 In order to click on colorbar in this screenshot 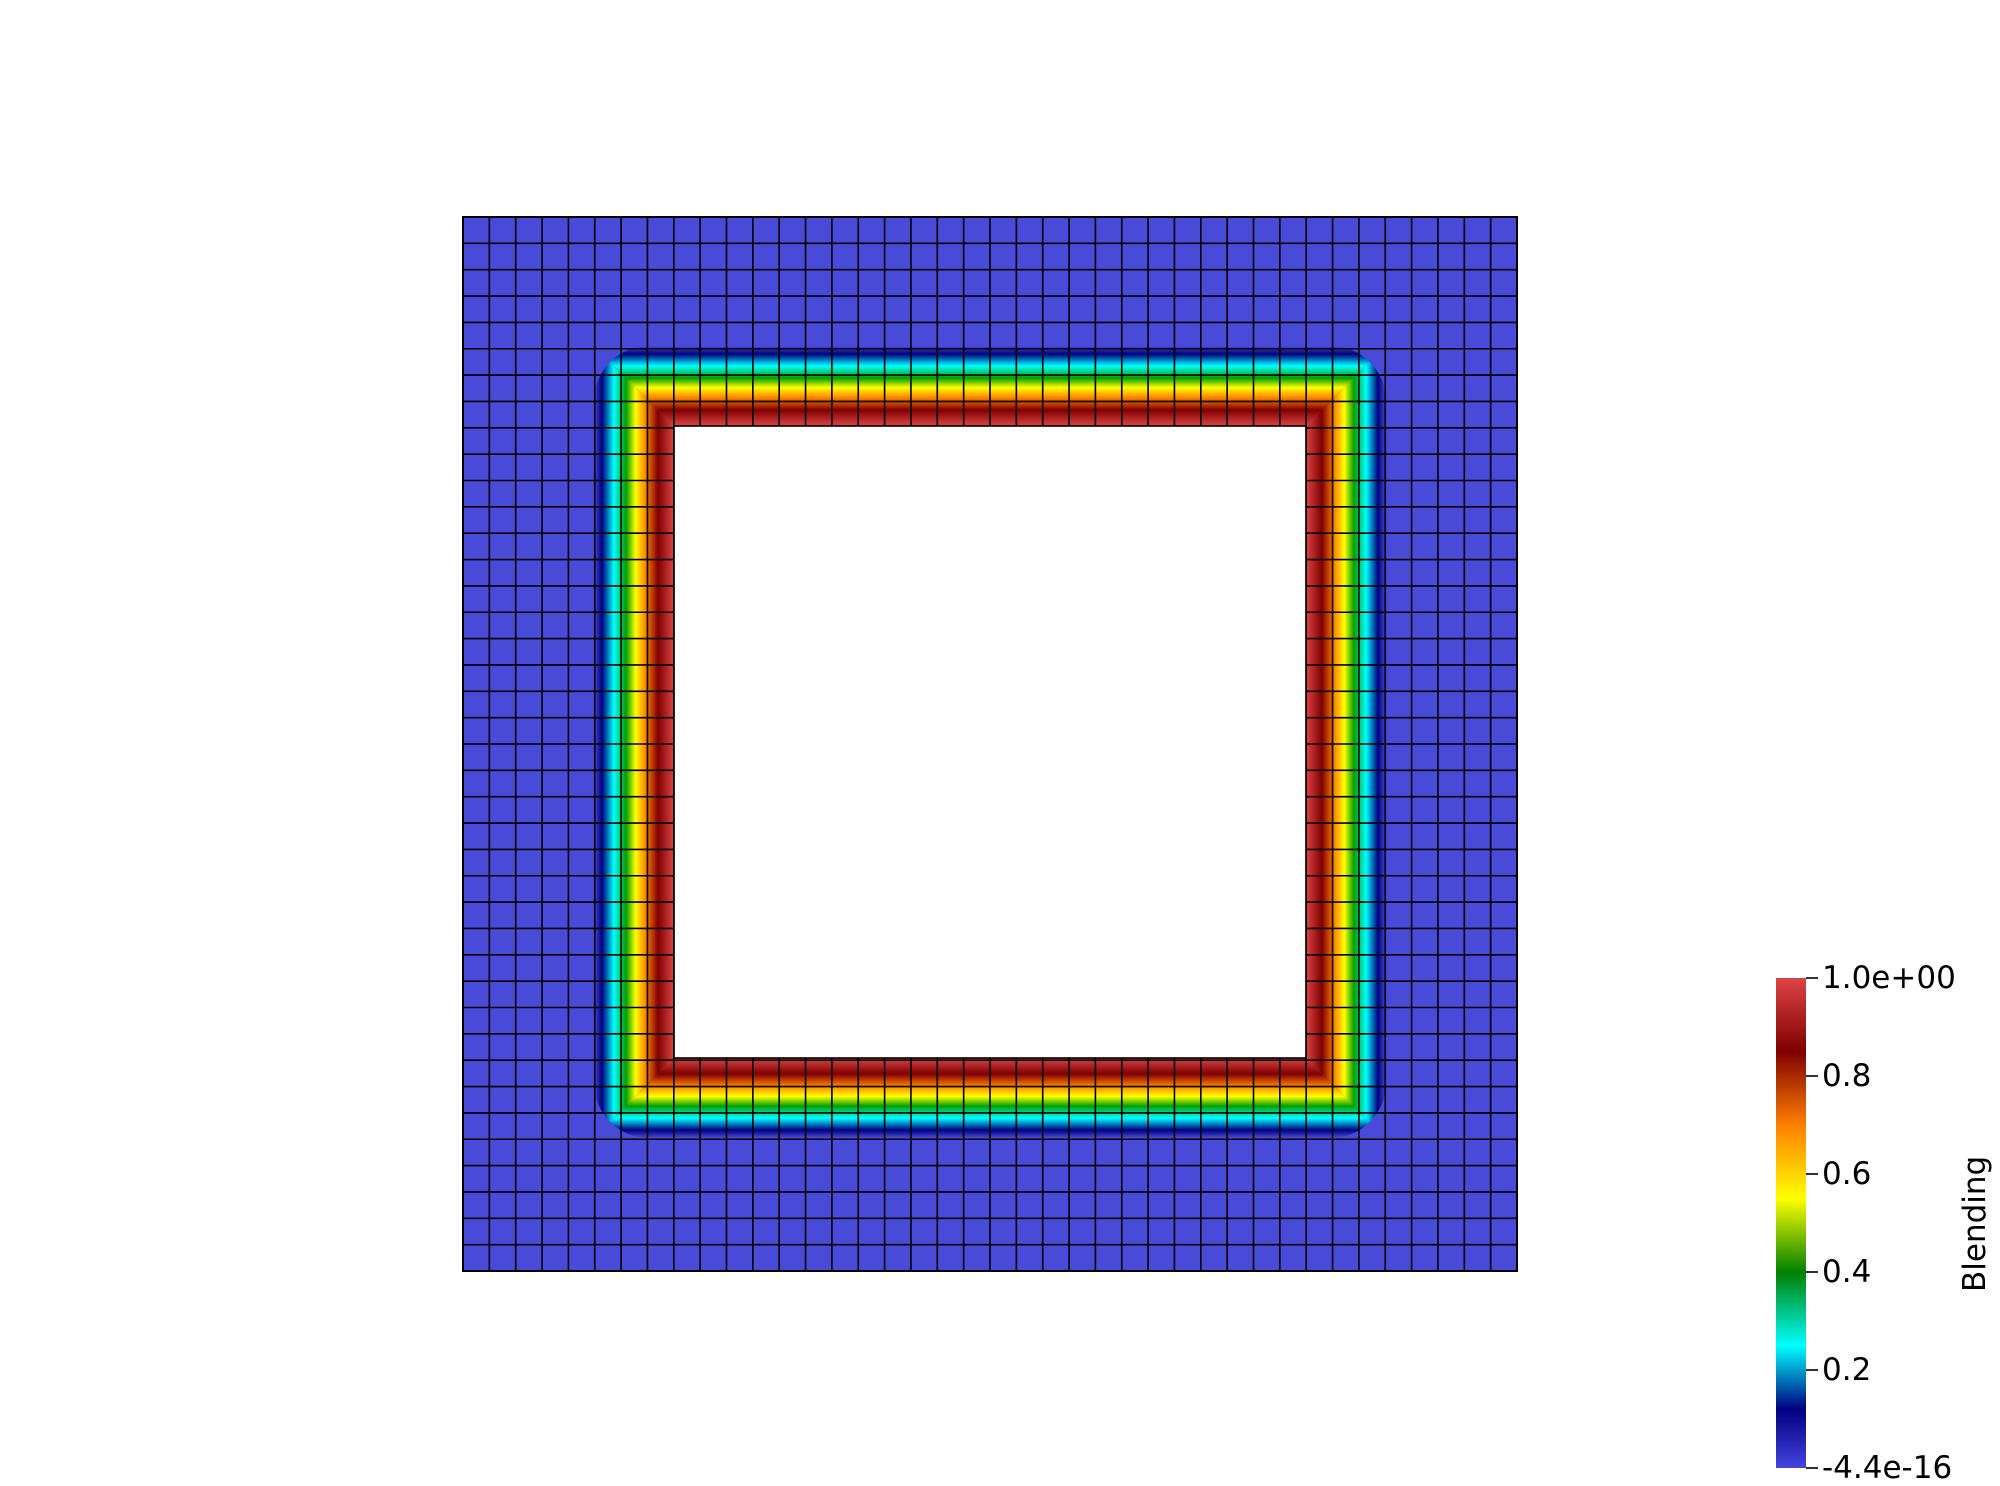, I will do `click(1797, 1223)`.